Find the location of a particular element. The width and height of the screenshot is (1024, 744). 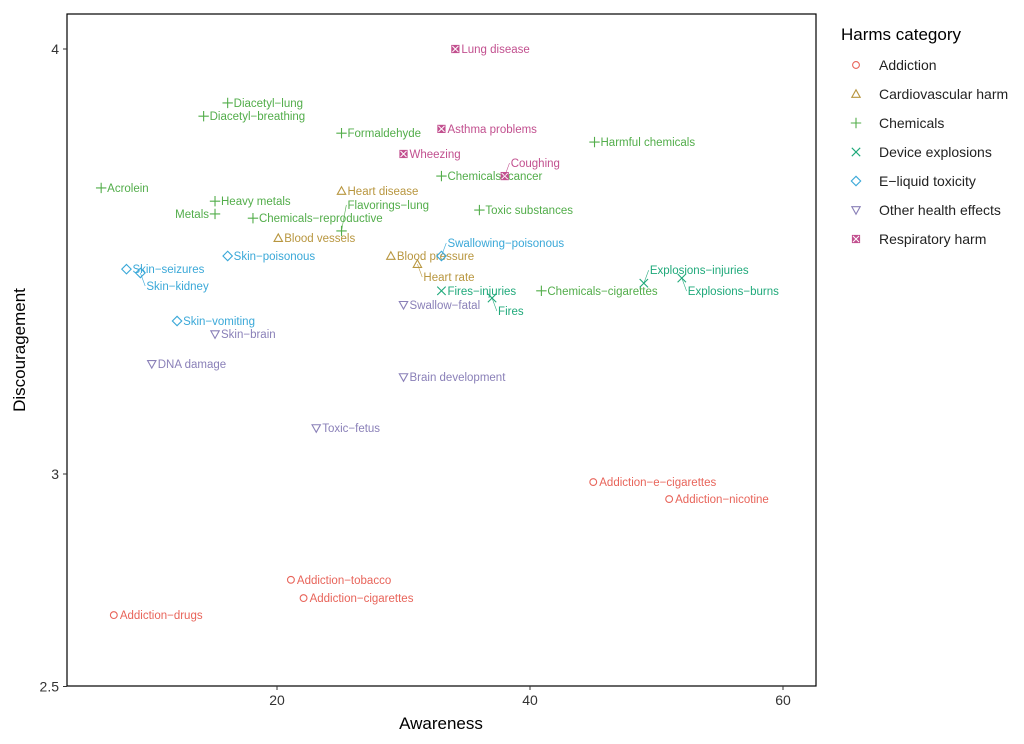

point-label: Chemicals−cigarettes is located at coordinates (602, 292).